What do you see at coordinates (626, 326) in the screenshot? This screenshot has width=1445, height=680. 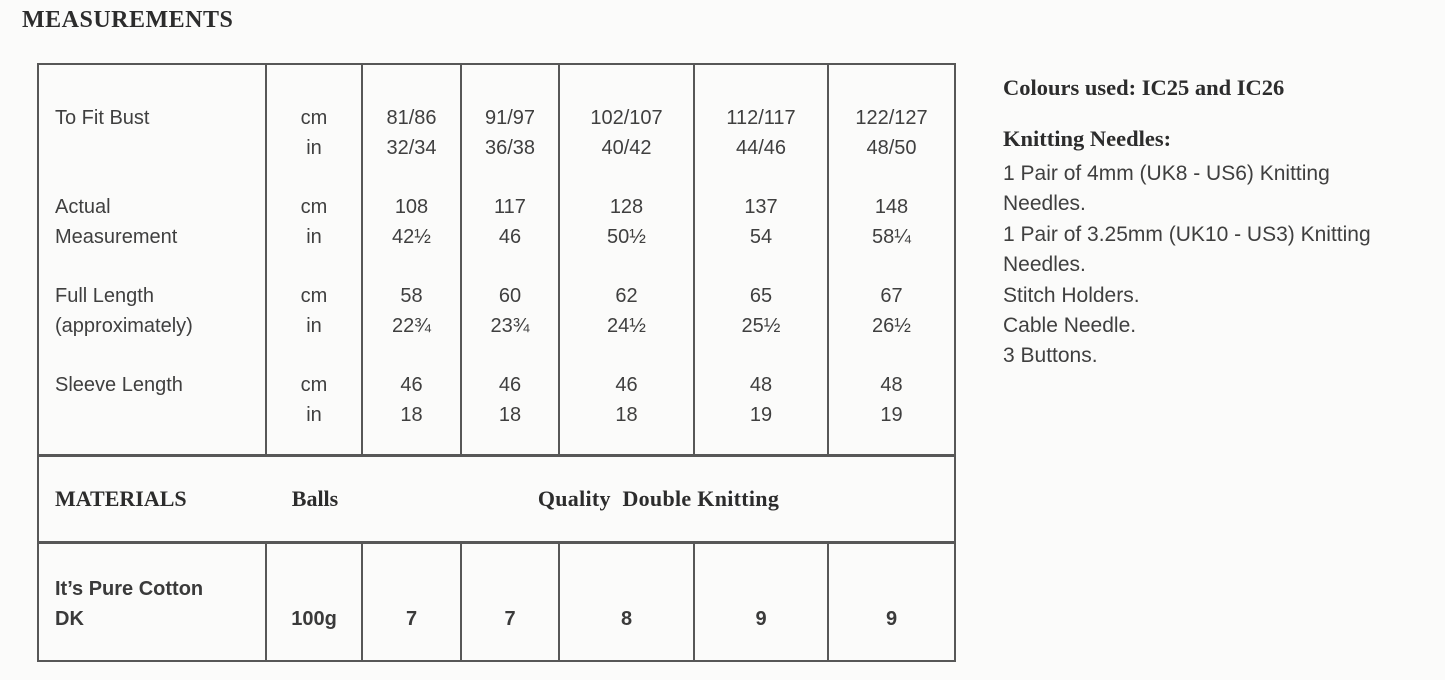 I see `value-in: 24½` at bounding box center [626, 326].